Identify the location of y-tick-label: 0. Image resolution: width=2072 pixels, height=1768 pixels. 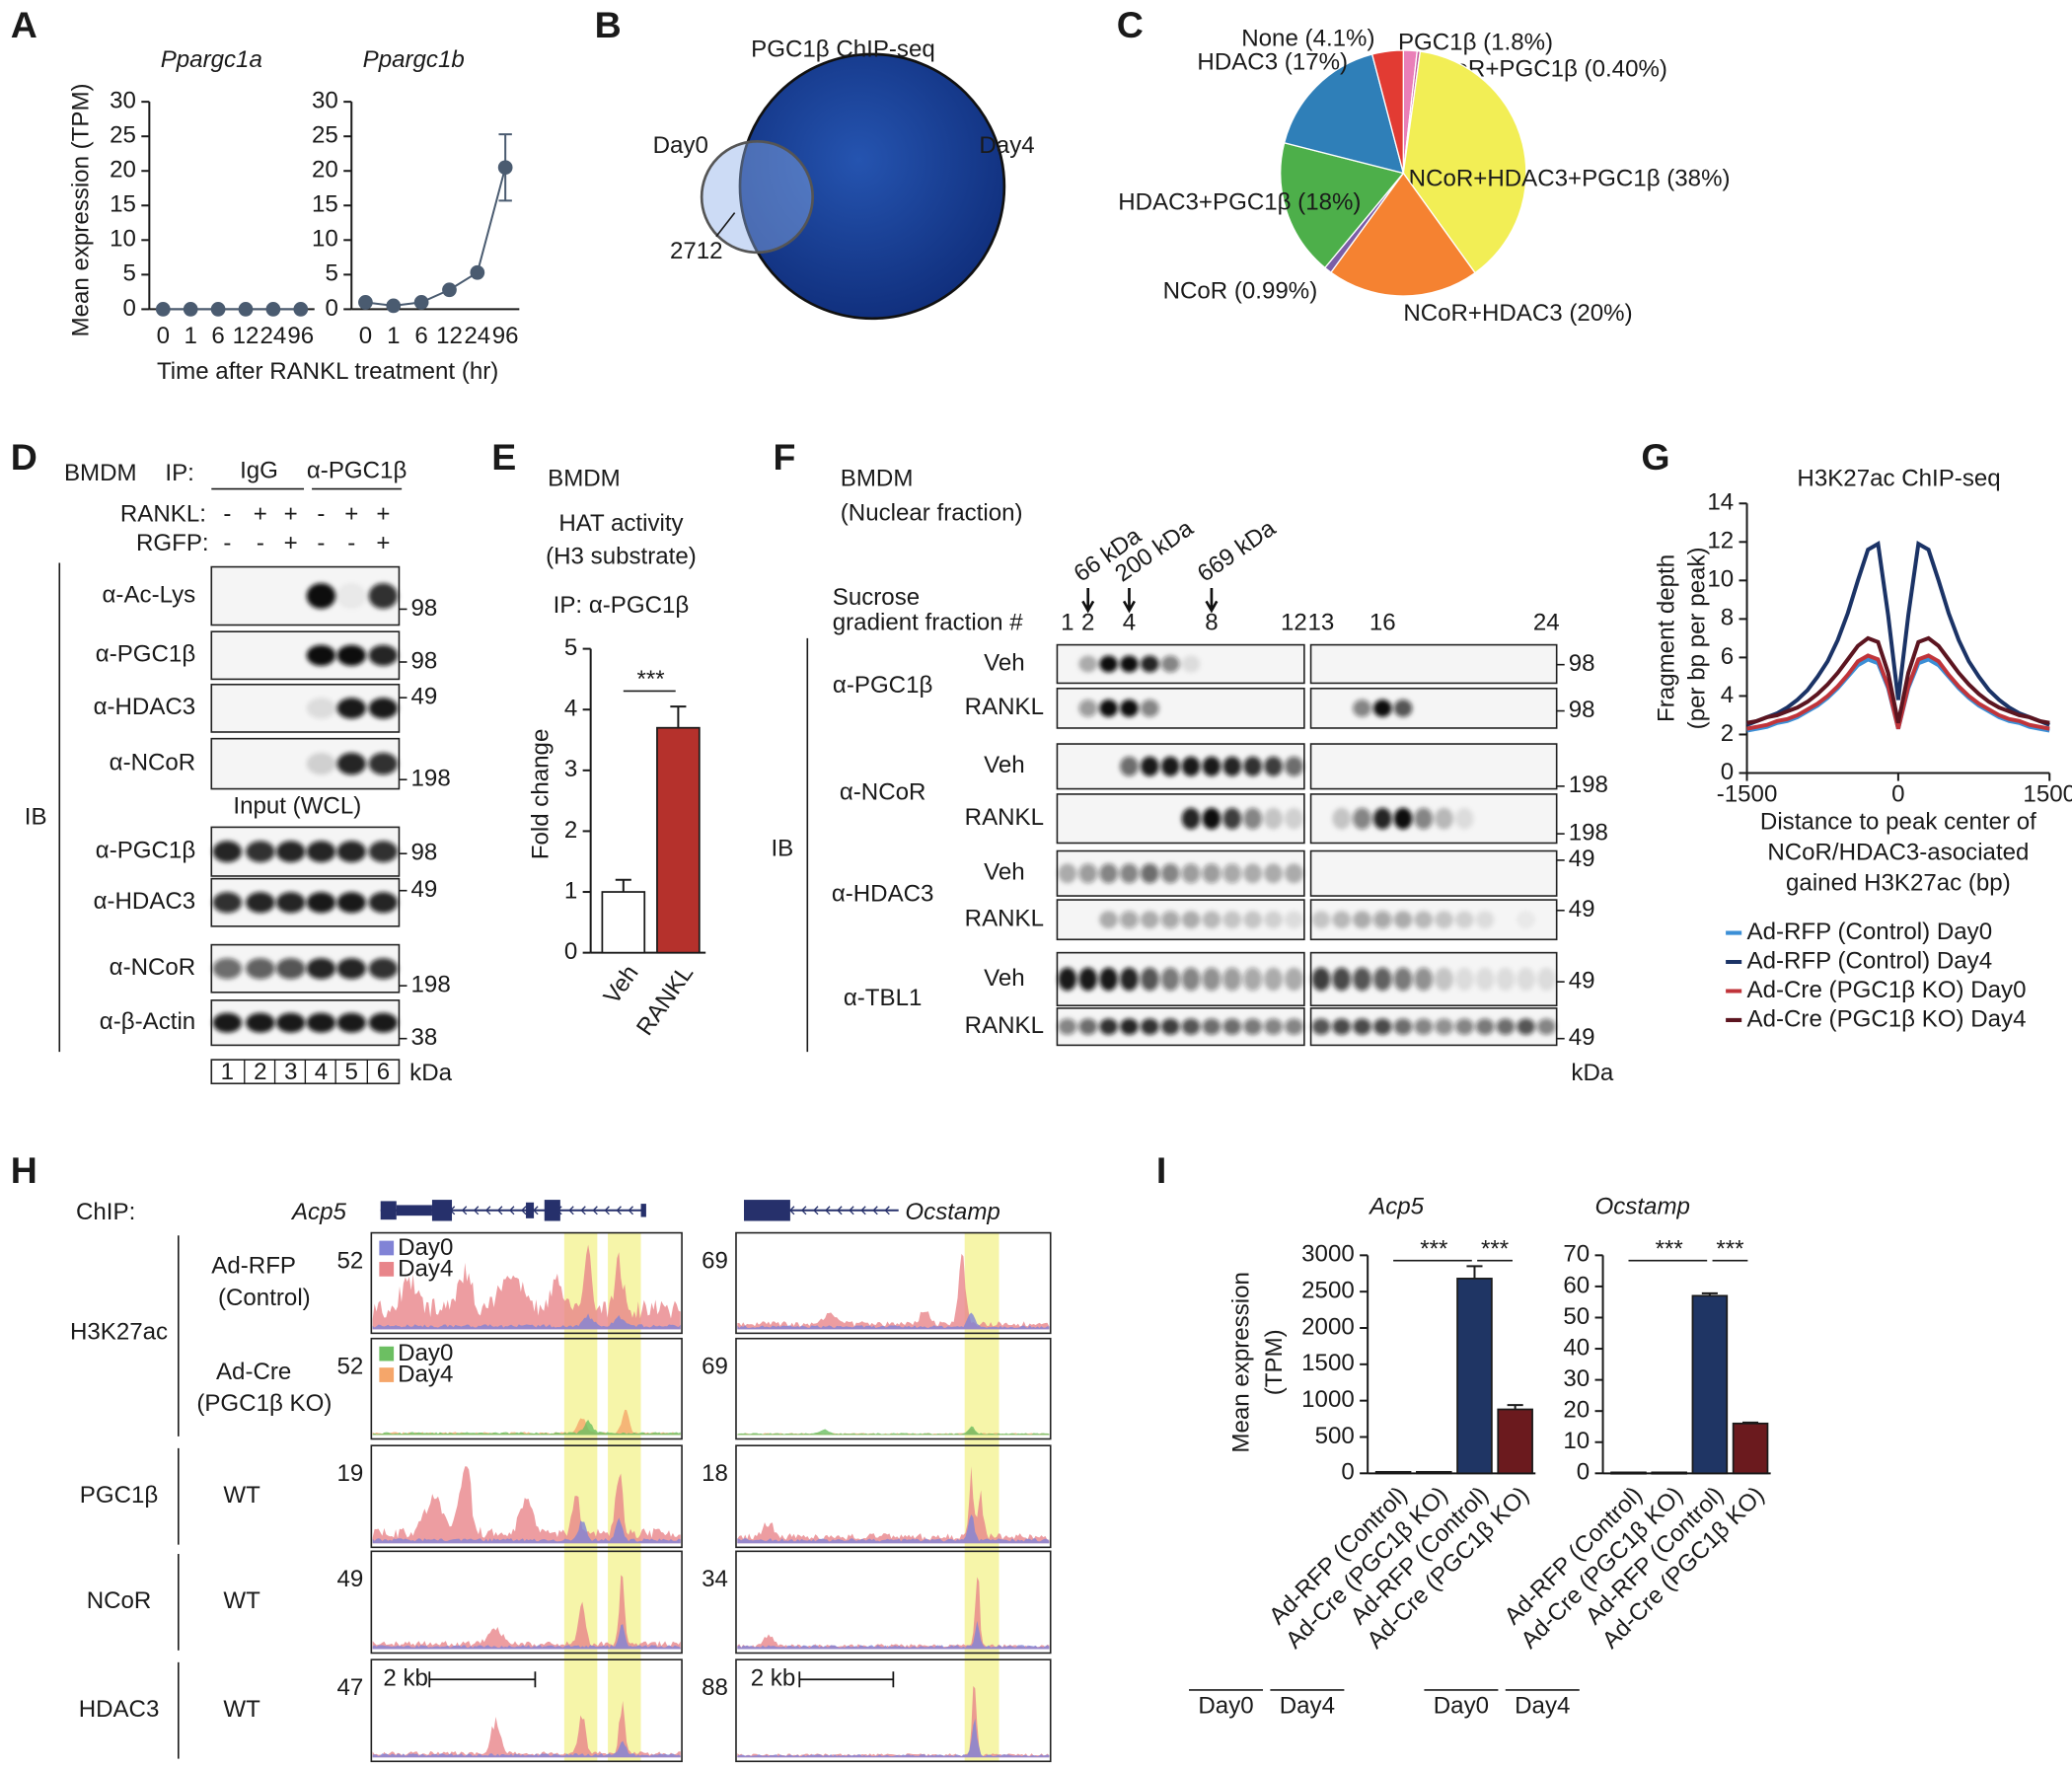
(570, 951).